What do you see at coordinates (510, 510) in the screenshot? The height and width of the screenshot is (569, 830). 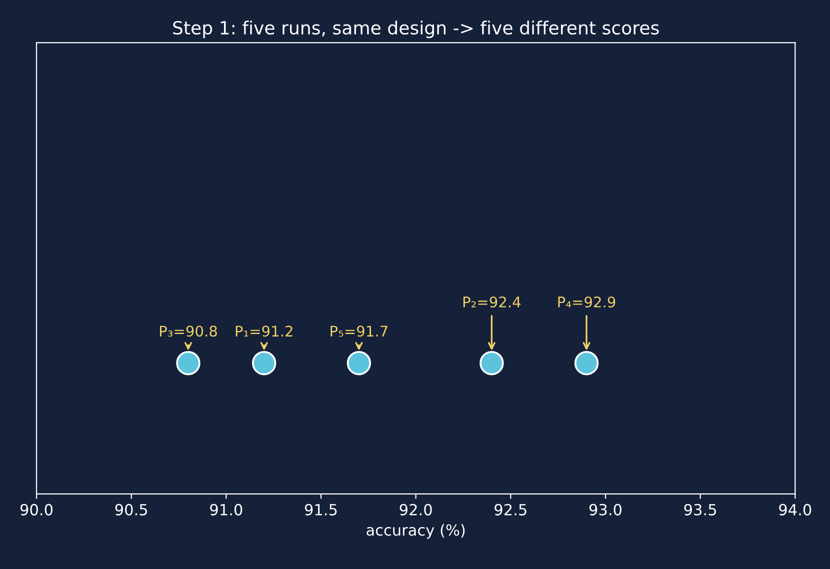 I see `x-tick-label: 92.5` at bounding box center [510, 510].